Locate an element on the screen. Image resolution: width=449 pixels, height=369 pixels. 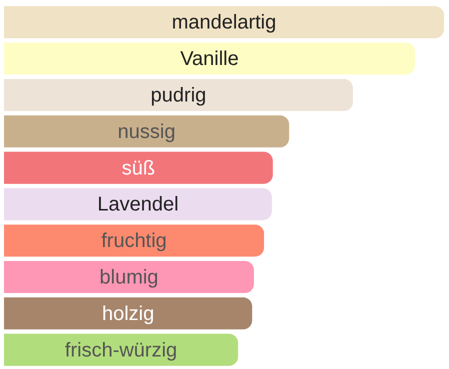
y-tick-label: frisch-würzig is located at coordinates (121, 350).